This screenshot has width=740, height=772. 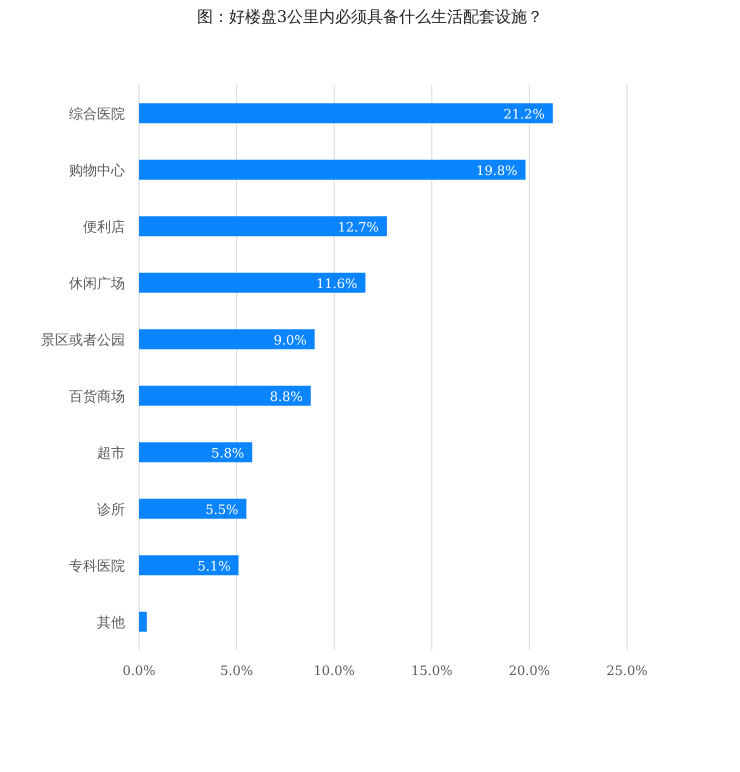 I want to click on data-label: 19.8%, so click(x=497, y=171).